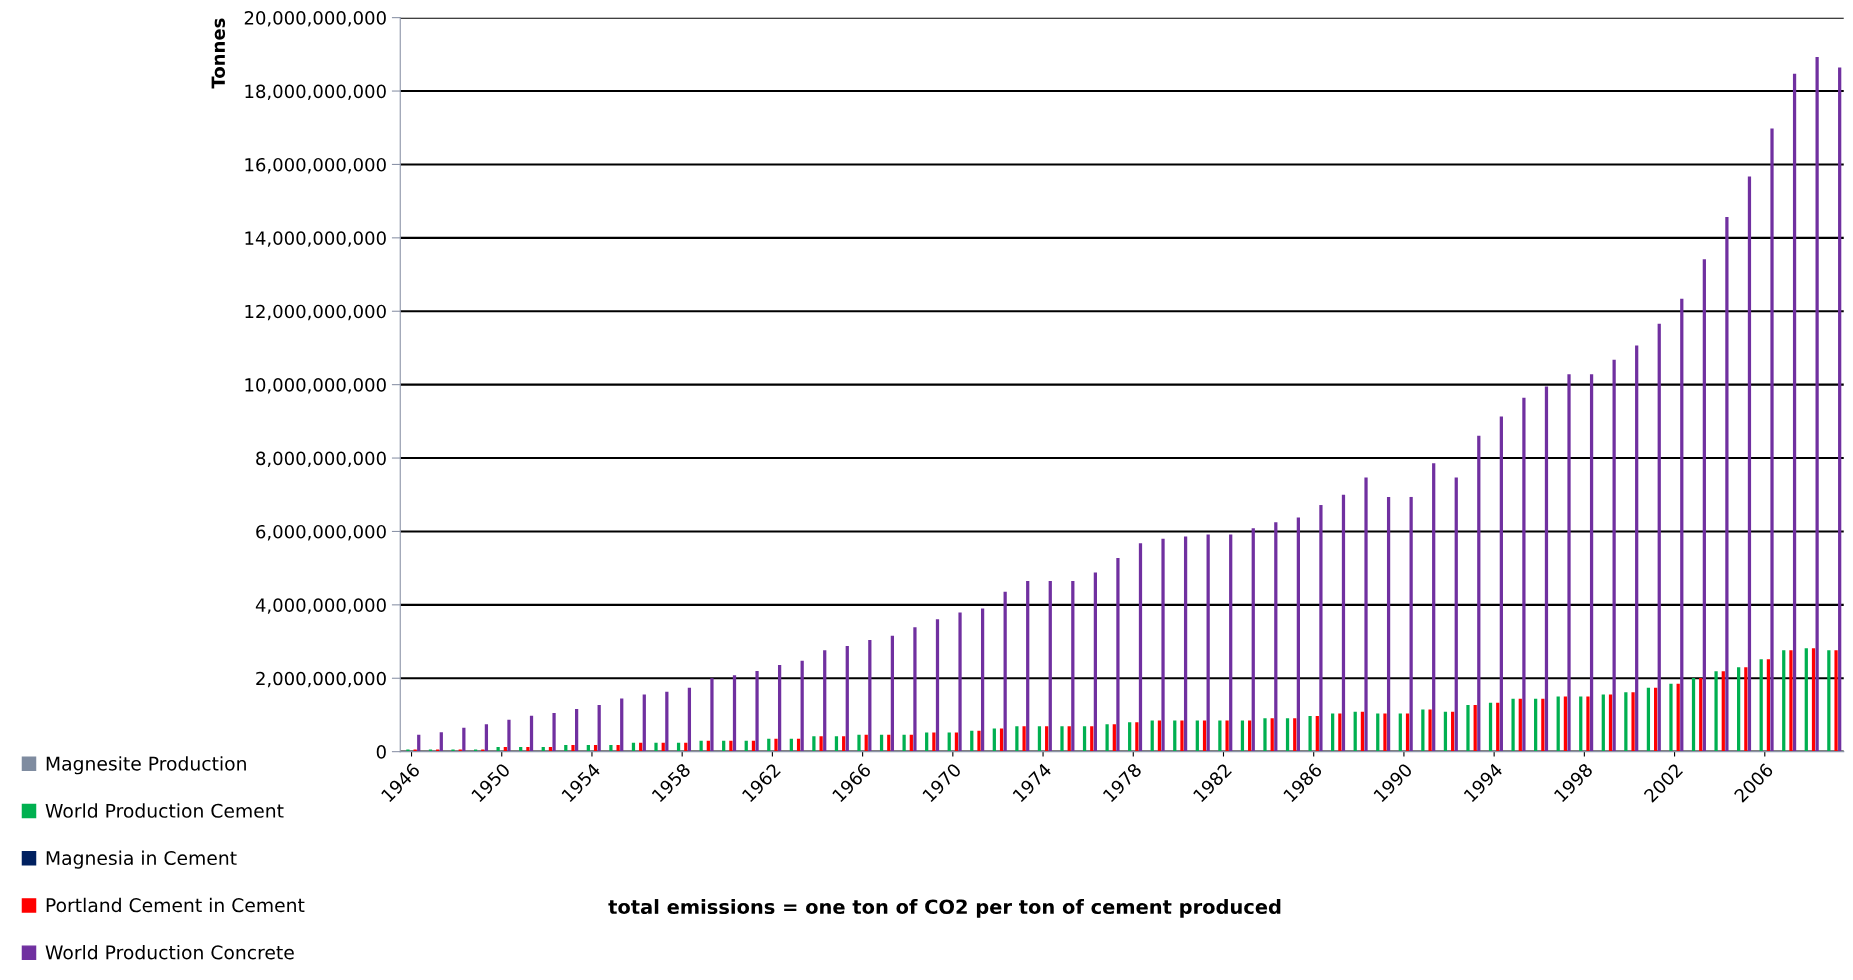 The height and width of the screenshot is (980, 1853). What do you see at coordinates (320, 606) in the screenshot?
I see `y-tick-label: 4,000,000,000` at bounding box center [320, 606].